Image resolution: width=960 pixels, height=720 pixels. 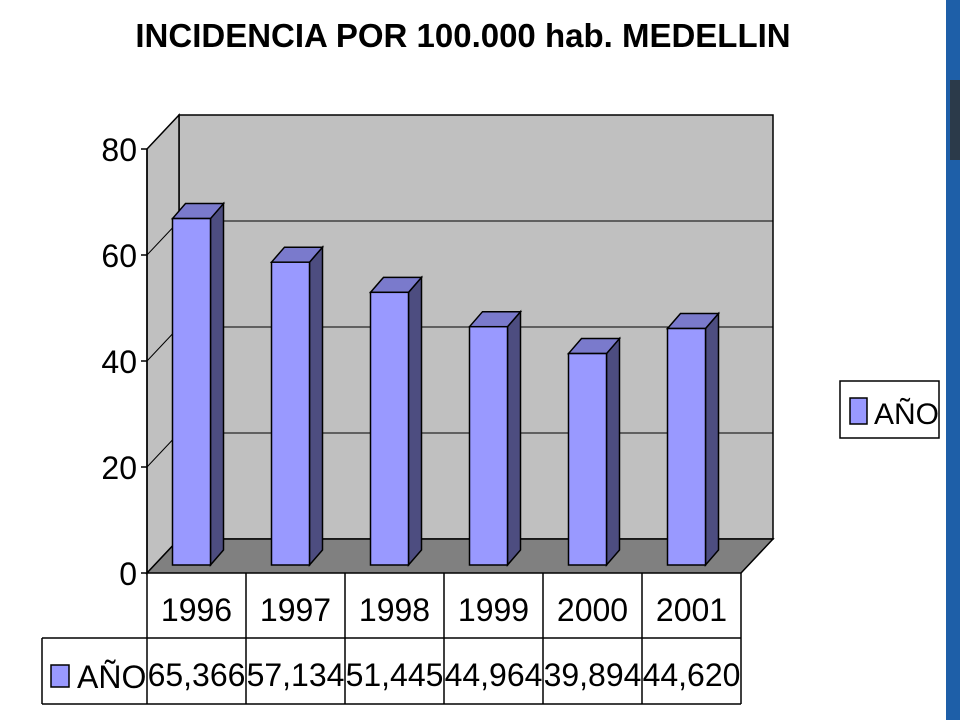 I want to click on table-value-label: 39,894, so click(x=593, y=675).